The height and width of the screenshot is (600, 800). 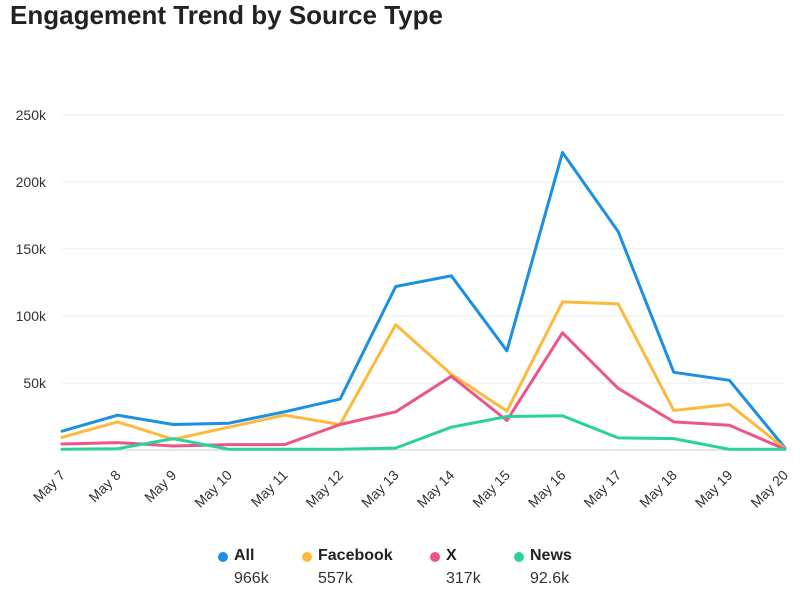 What do you see at coordinates (35, 383) in the screenshot?
I see `y-tick-label-50k: 50k` at bounding box center [35, 383].